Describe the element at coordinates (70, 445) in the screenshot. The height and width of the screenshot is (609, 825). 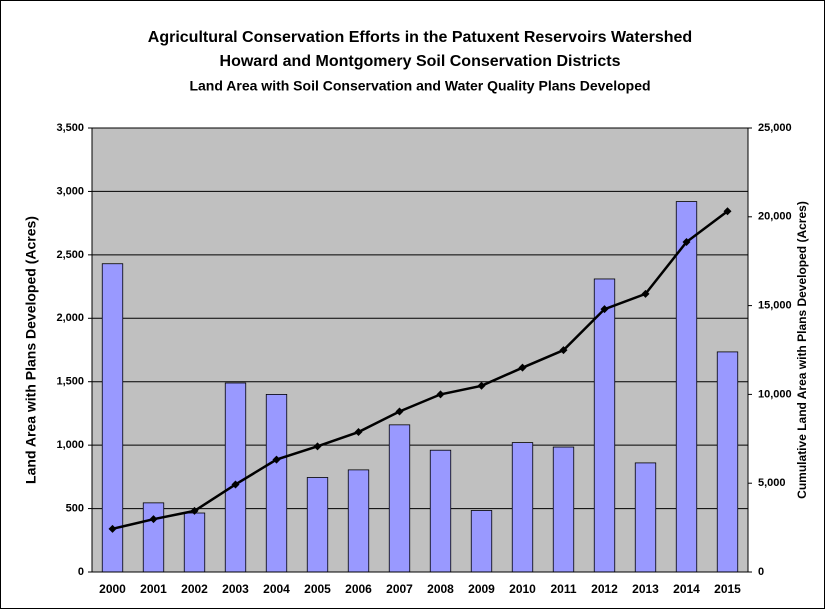
I see `y-tick-label: 1,000` at that location.